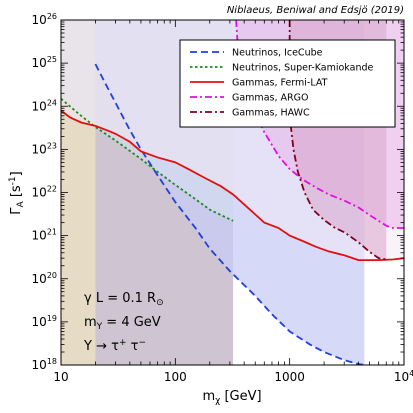  I want to click on series-line-neutrinos-super-kamiokande, so click(147, 159).